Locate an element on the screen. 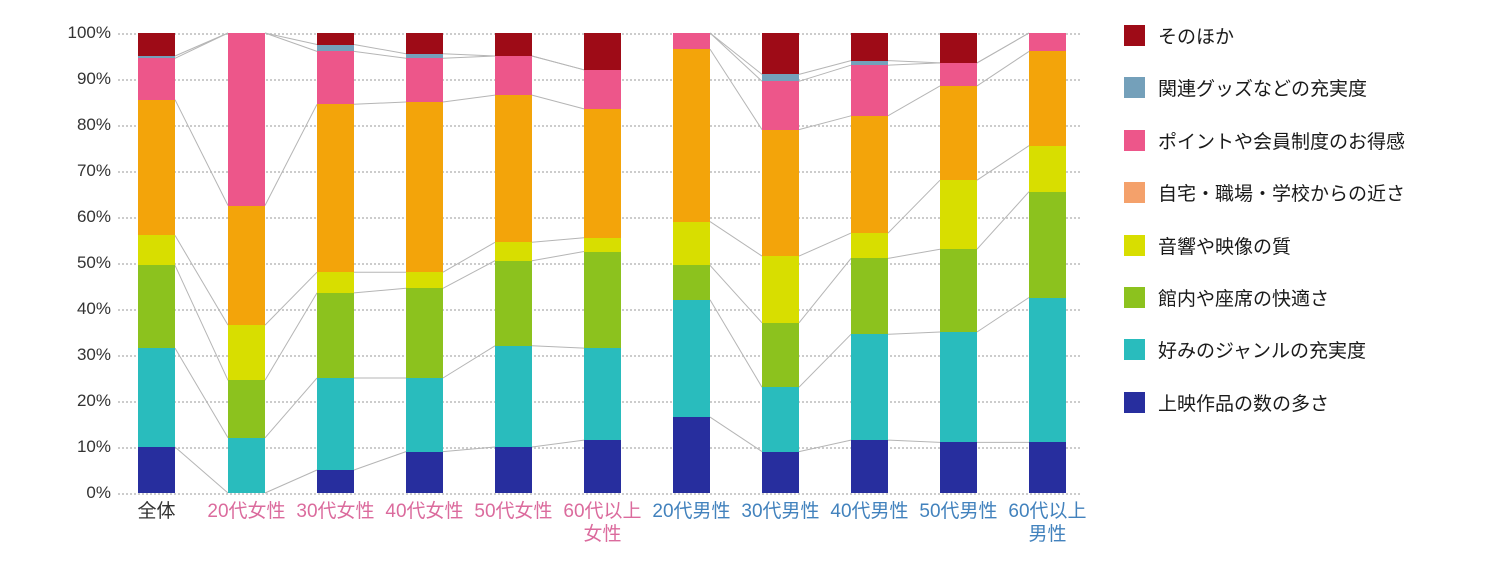  y-axis-tick-50: 50% is located at coordinates (93, 262).